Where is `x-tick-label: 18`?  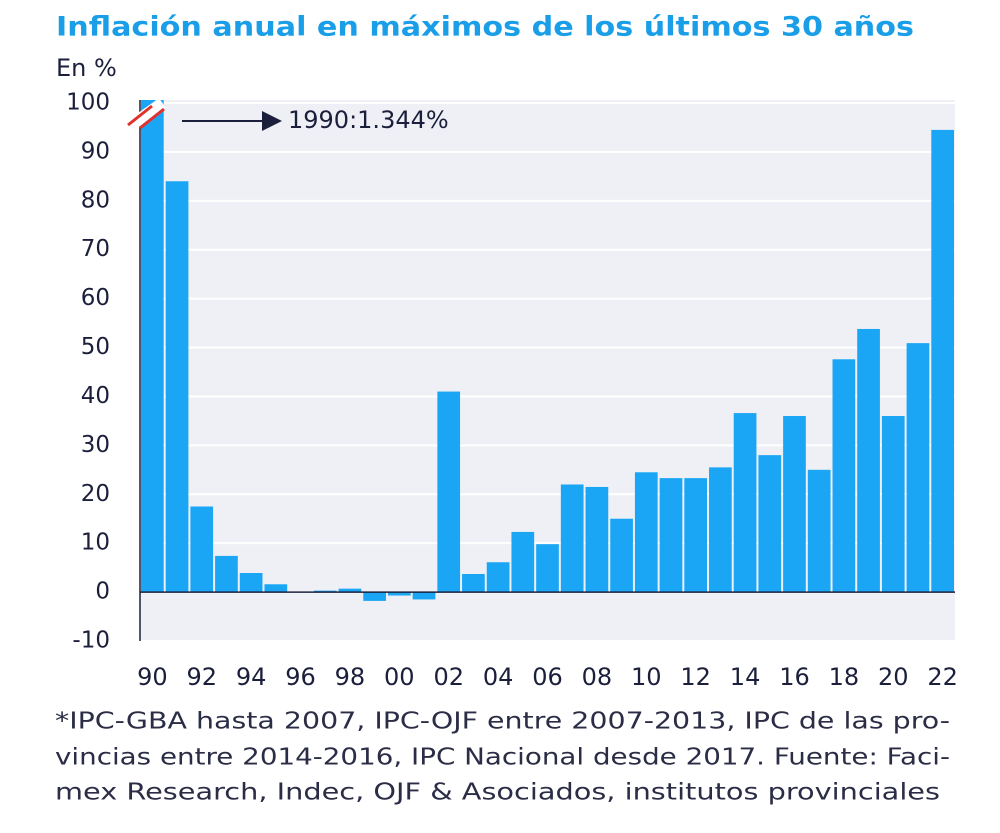
x-tick-label: 18 is located at coordinates (844, 677).